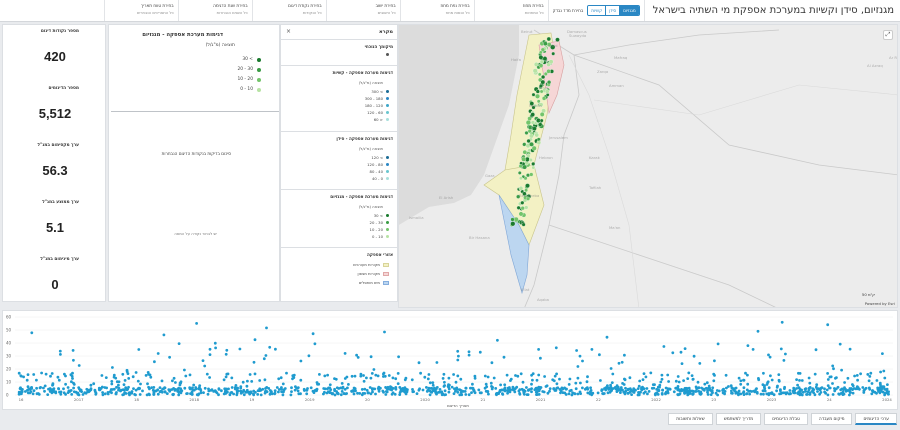  I want to click on metric-option-calcium: סידן, so click(612, 10).